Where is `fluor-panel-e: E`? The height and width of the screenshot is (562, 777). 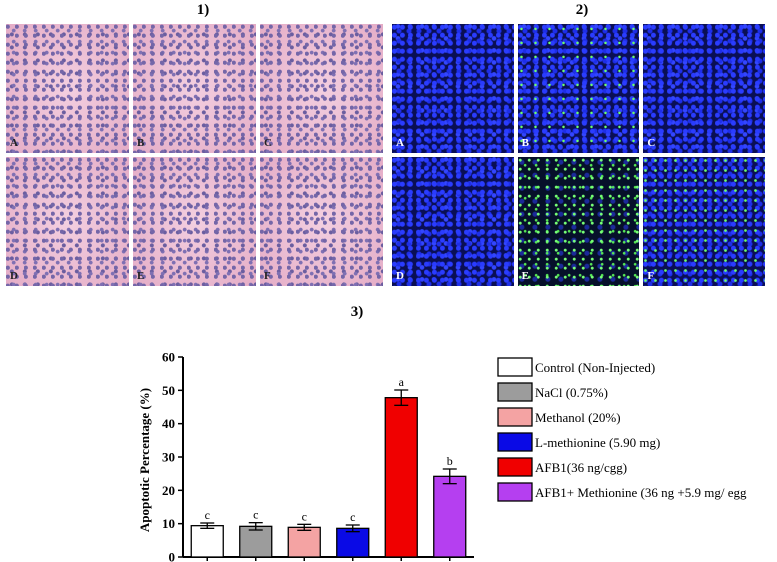
fluor-panel-e: E is located at coordinates (578, 221).